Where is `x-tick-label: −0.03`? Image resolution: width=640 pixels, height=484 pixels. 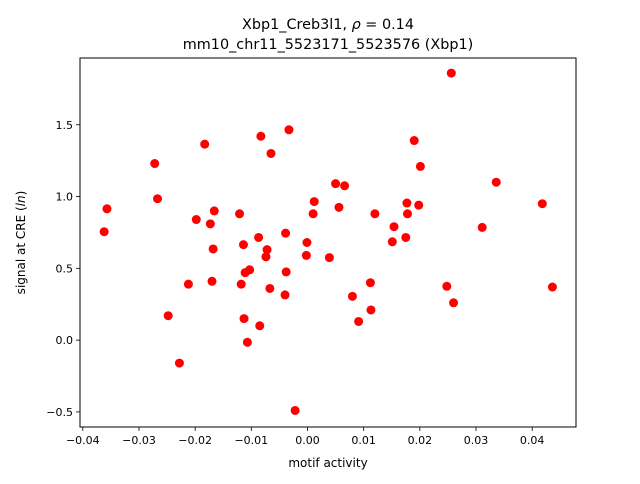
x-tick-label: −0.03 is located at coordinates (139, 440).